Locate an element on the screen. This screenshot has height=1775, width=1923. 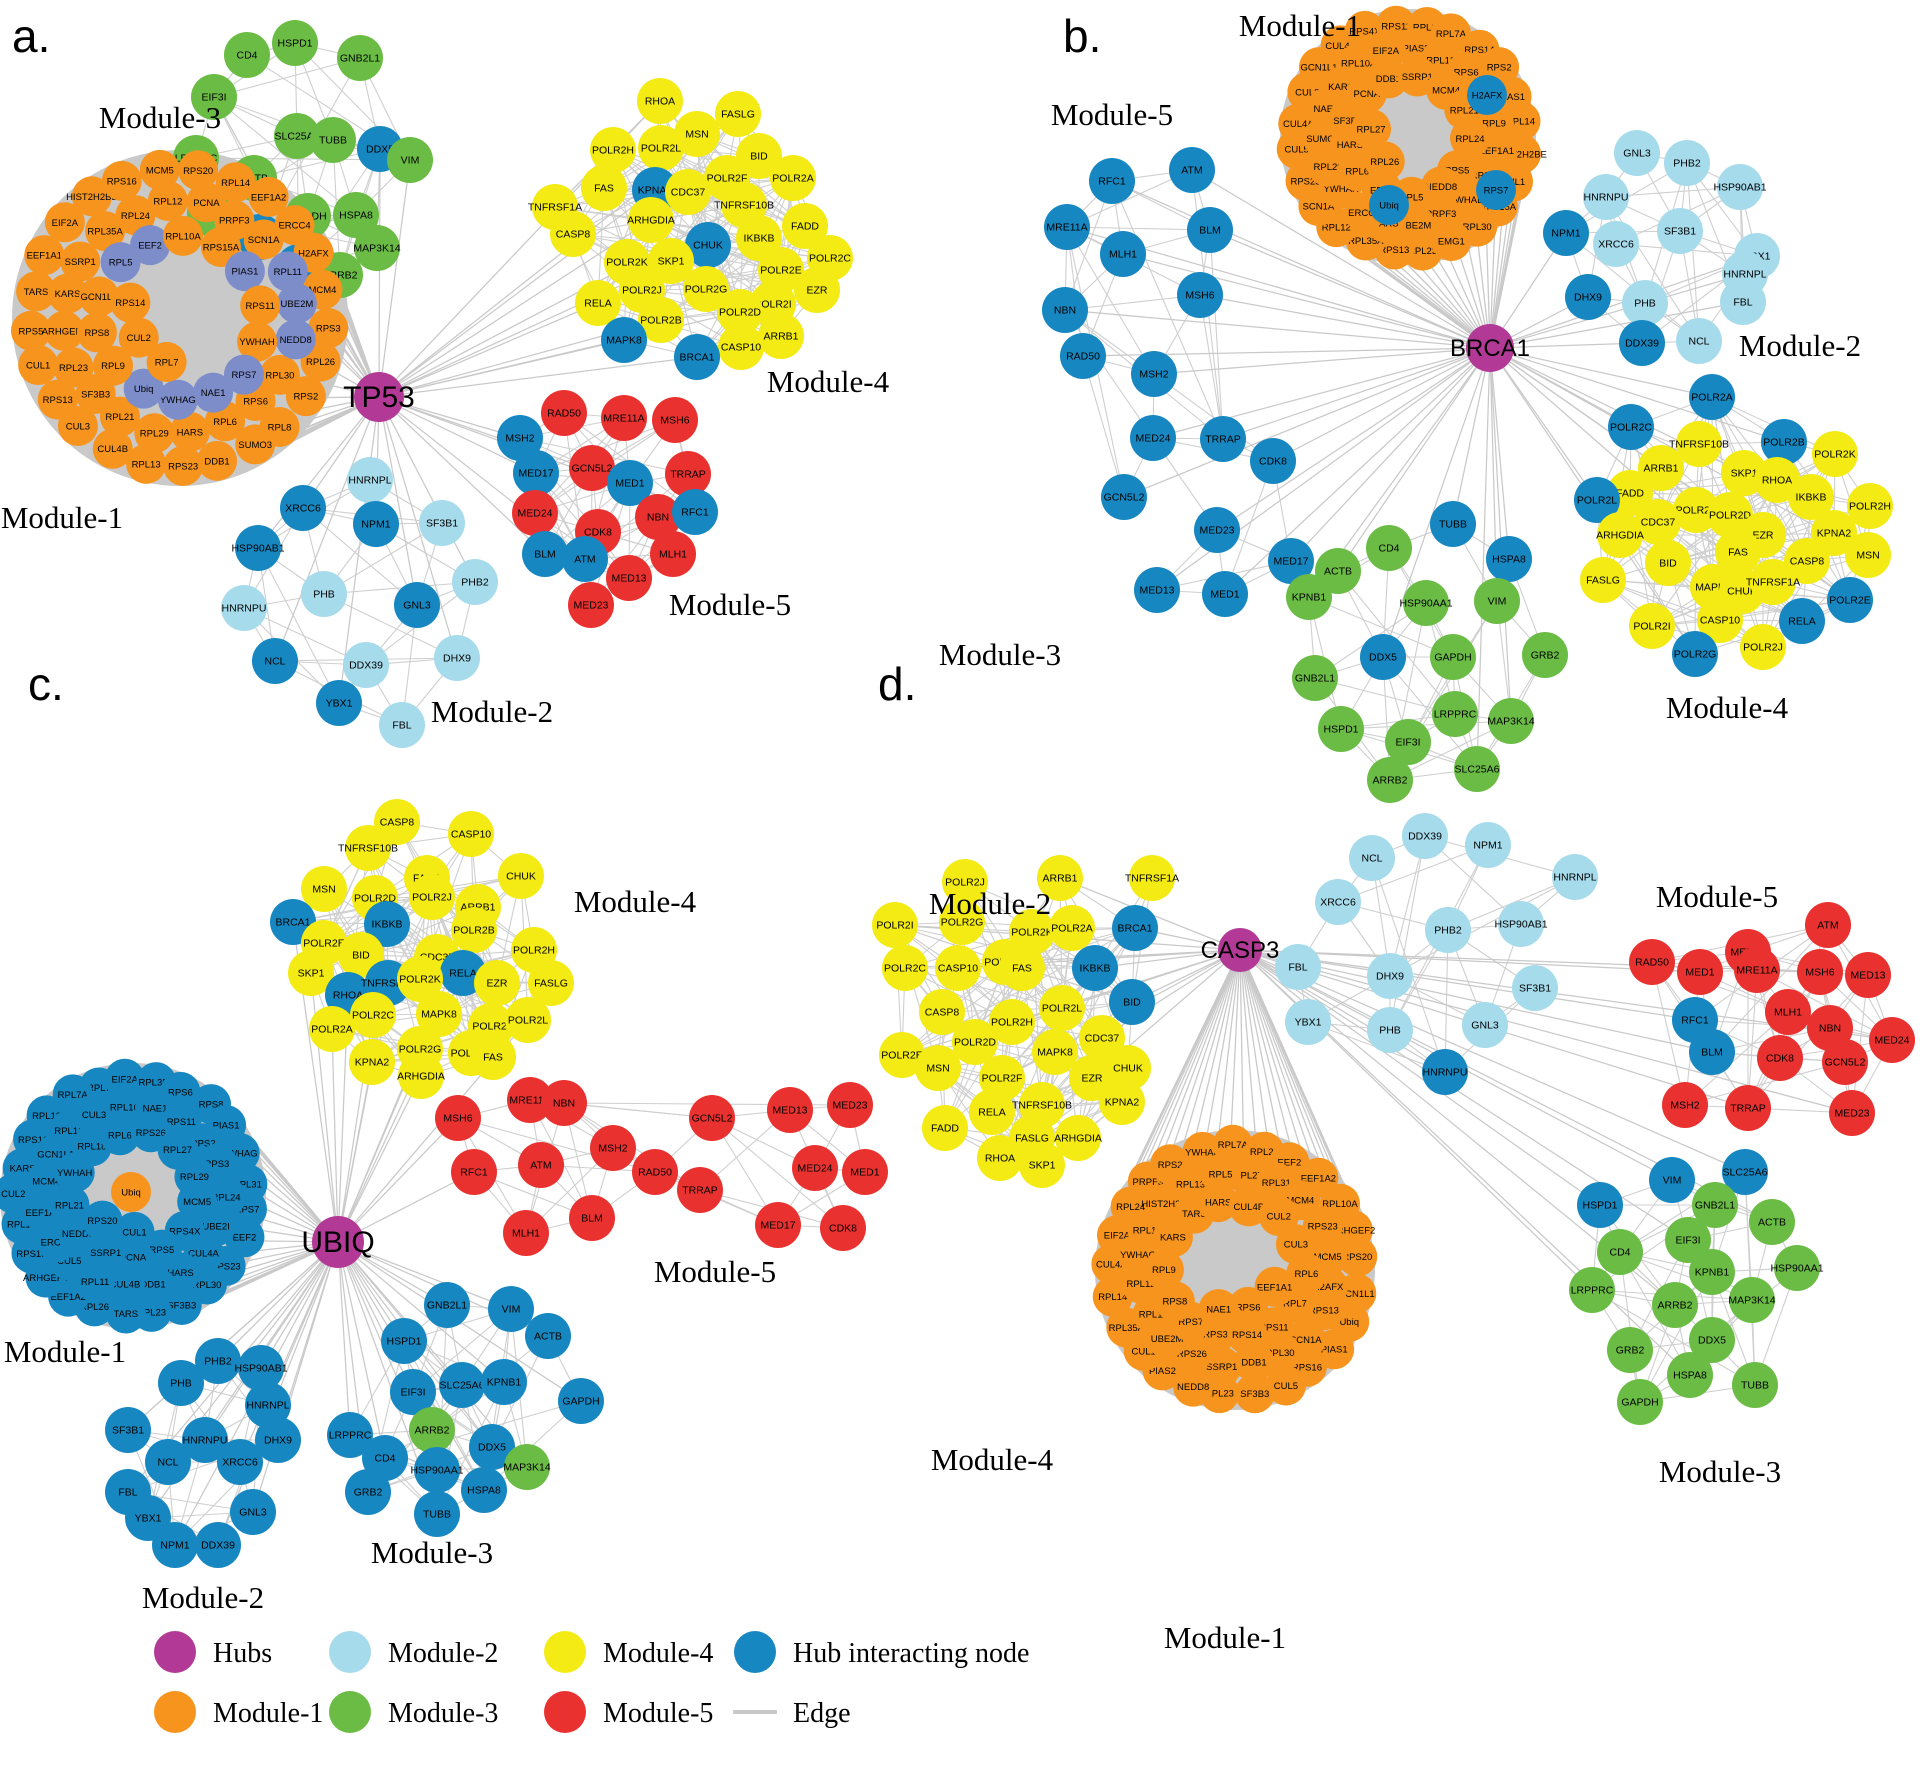
node-CUL5: CUL5 is located at coordinates (1285, 1385).